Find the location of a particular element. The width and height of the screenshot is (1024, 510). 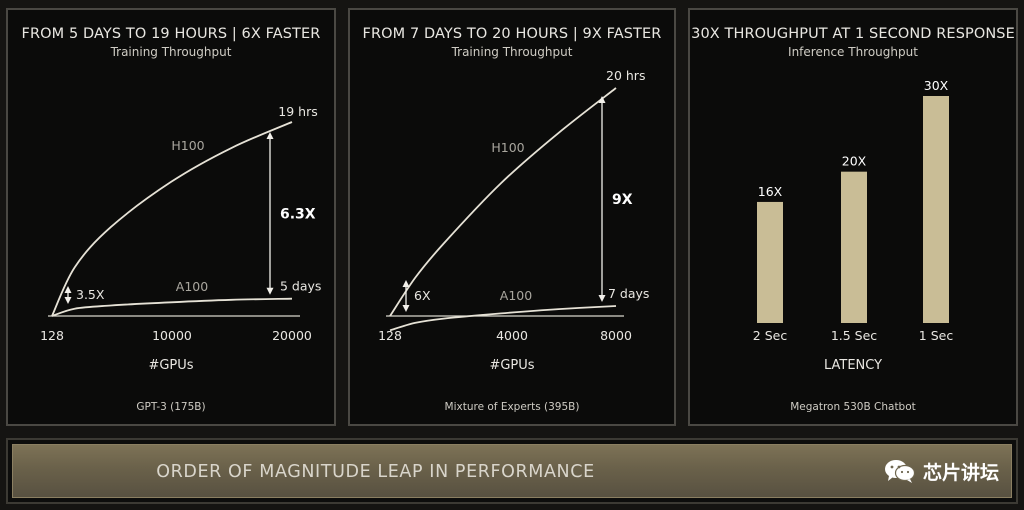

banner-text: ORDER OF MAGNITUDE LEAP IN PERFORMANCE is located at coordinates (375, 472).